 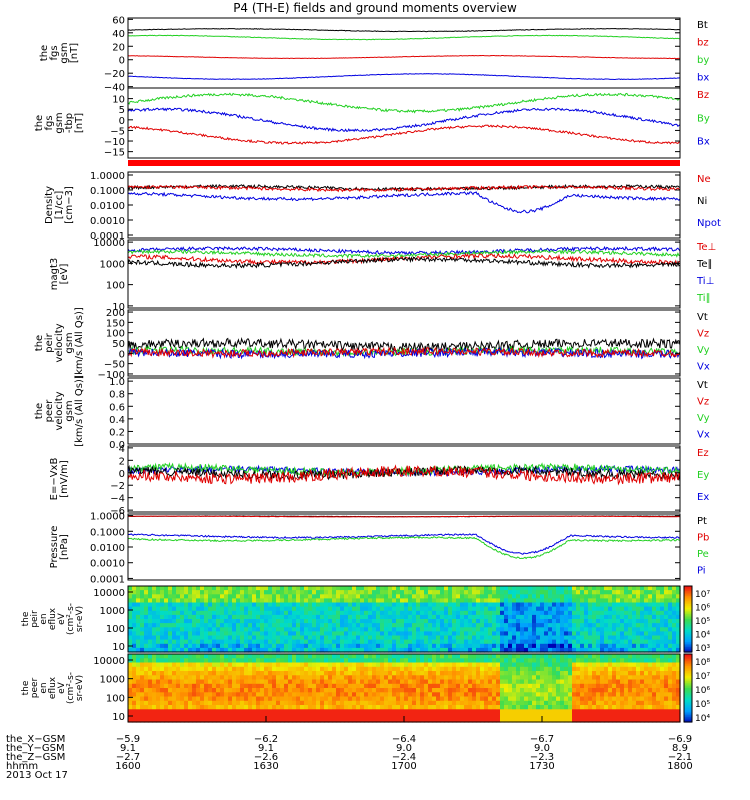 I want to click on x-tick-label: −2.6, so click(x=266, y=757).